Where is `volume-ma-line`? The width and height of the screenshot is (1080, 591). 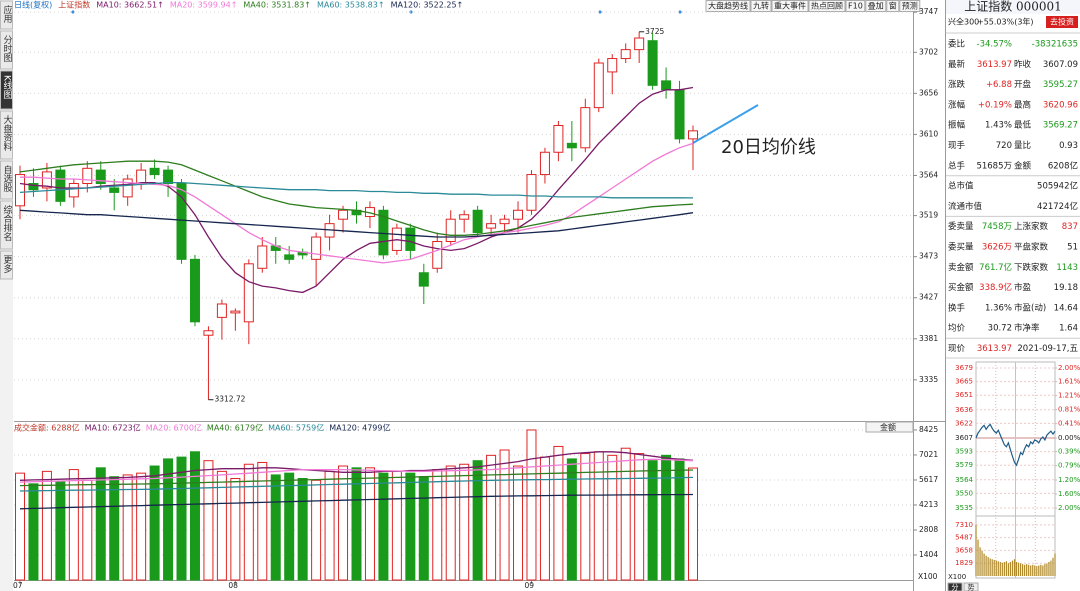 volume-ma-line is located at coordinates (356, 470).